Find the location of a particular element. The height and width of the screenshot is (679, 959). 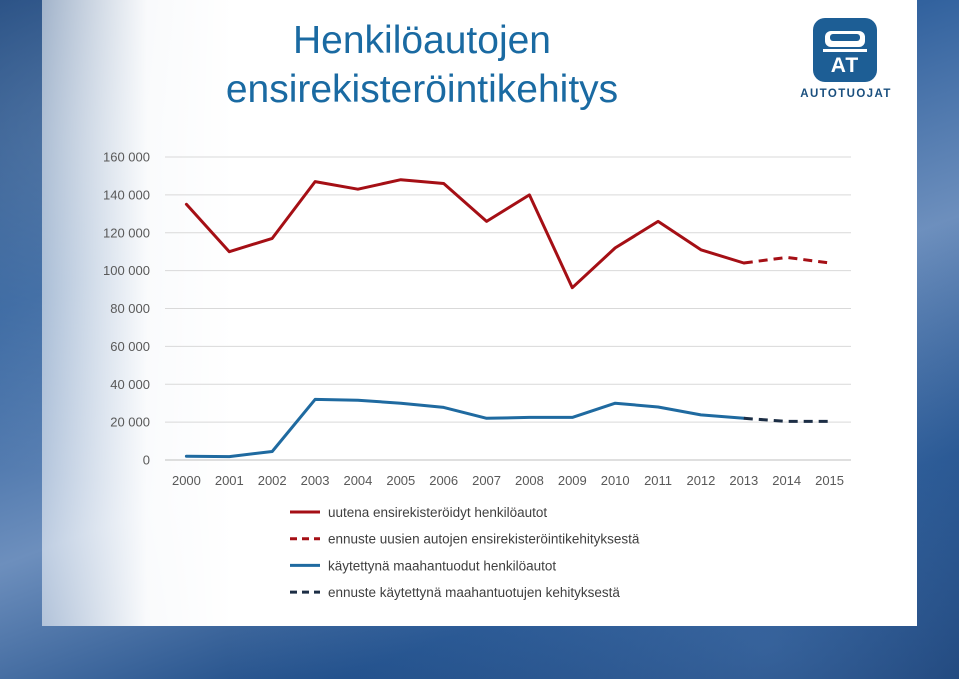

x-tick-label: 2005 is located at coordinates (400, 480).